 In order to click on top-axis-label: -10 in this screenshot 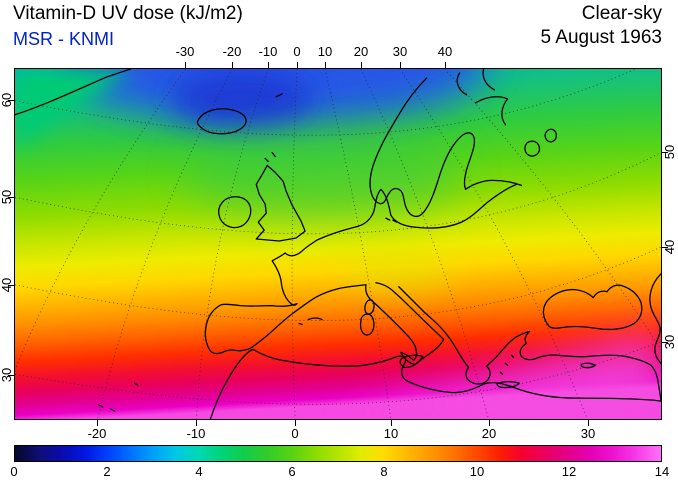, I will do `click(268, 51)`.